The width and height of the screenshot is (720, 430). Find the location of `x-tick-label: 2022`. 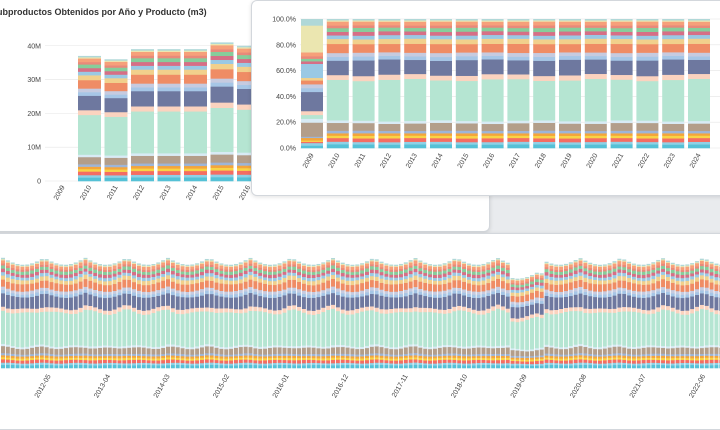

x-tick-label: 2022 is located at coordinates (644, 160).